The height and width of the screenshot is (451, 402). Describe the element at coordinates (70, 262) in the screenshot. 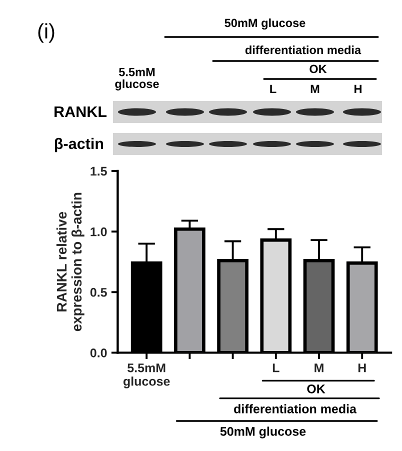

I see `y-axis-title: RANKL relative expression to β-actin` at that location.